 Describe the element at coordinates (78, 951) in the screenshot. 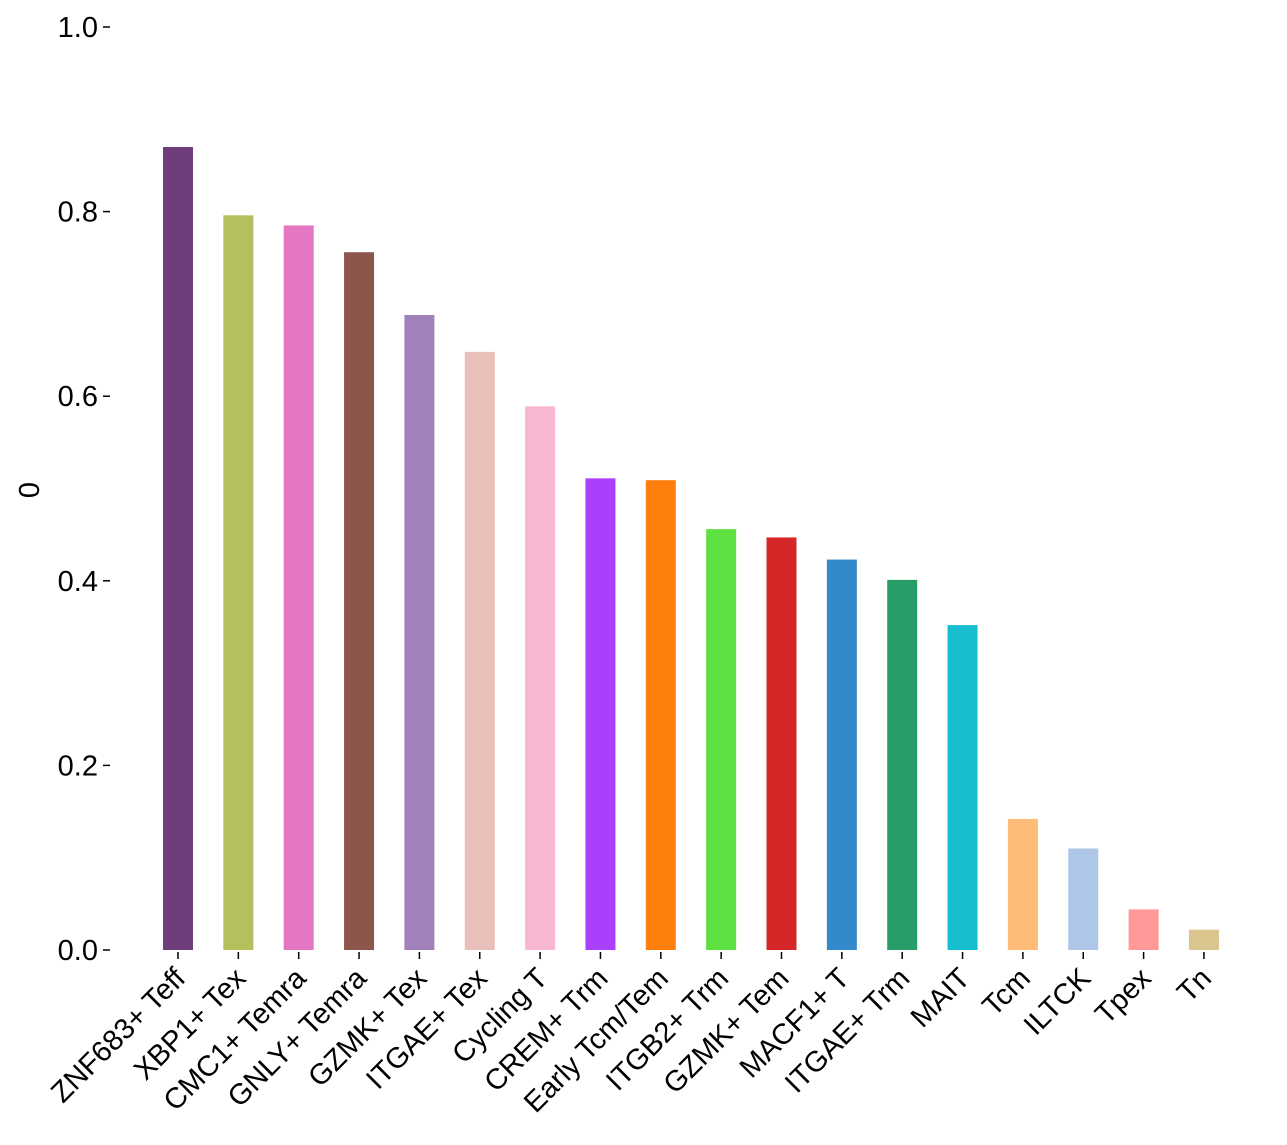

I see `y-tick-label: 0.0` at that location.